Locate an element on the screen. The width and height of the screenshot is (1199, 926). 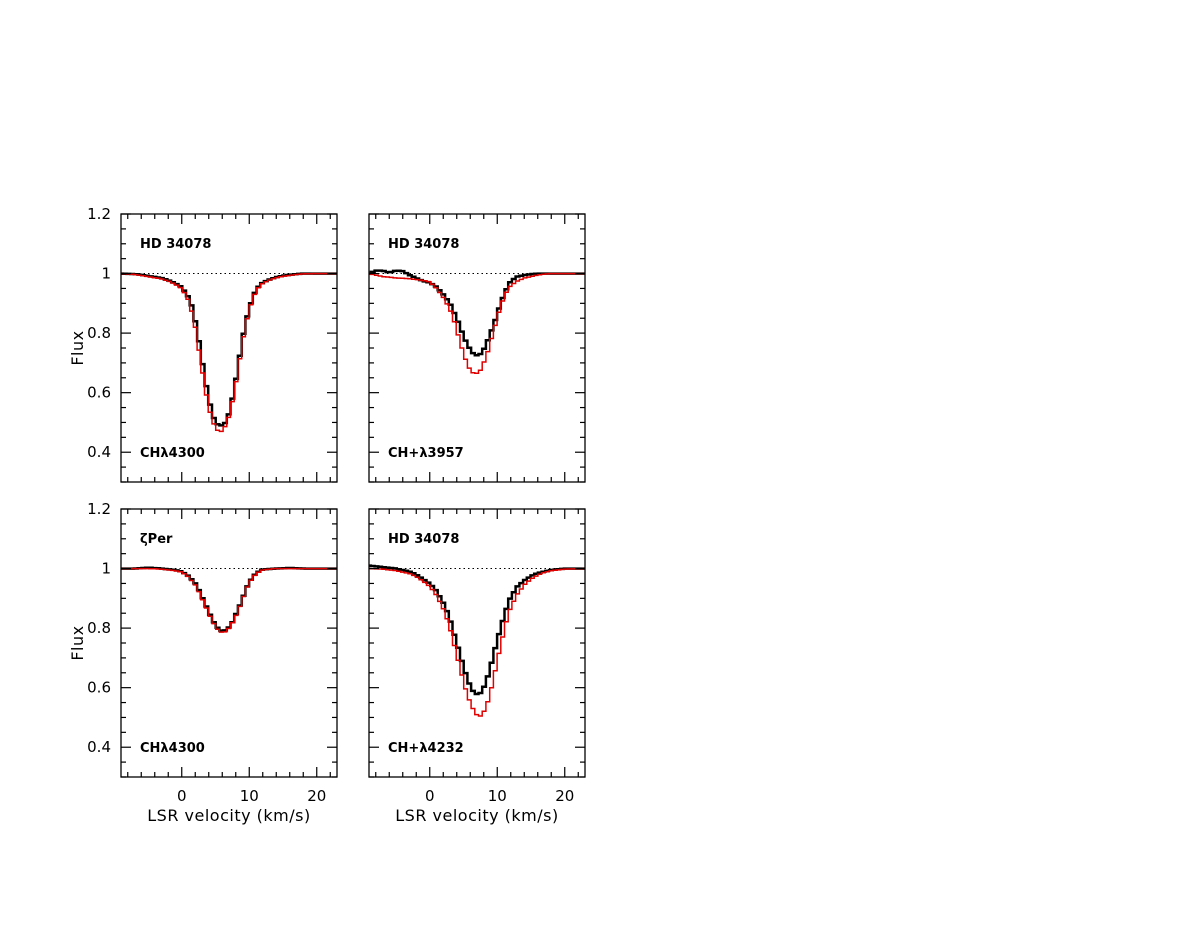
panel-1: 0.4 0.6 0.8 1 1.2 Flux HD 34078 CHλ4300 is located at coordinates (203, 344).